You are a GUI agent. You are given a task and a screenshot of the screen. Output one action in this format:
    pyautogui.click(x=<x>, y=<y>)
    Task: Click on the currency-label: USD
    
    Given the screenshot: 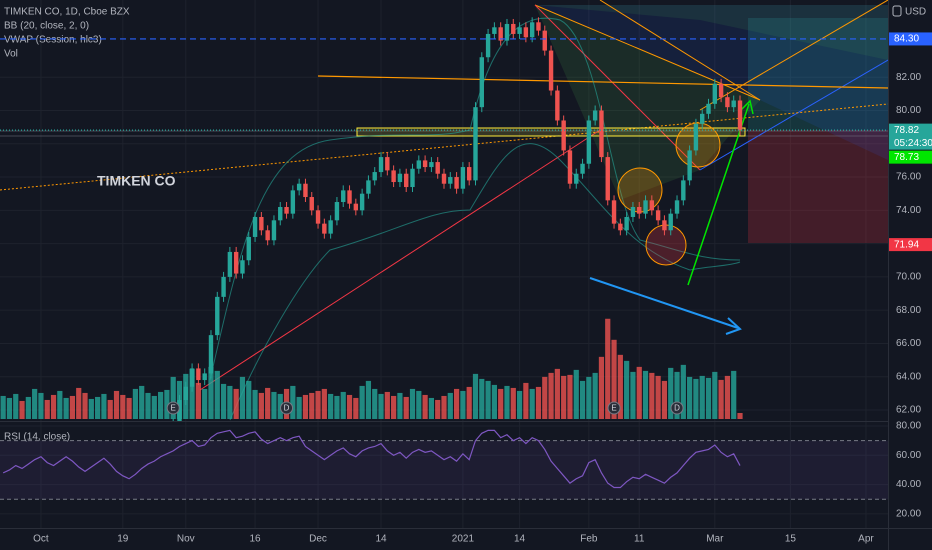 What is the action you would take?
    pyautogui.click(x=915, y=12)
    